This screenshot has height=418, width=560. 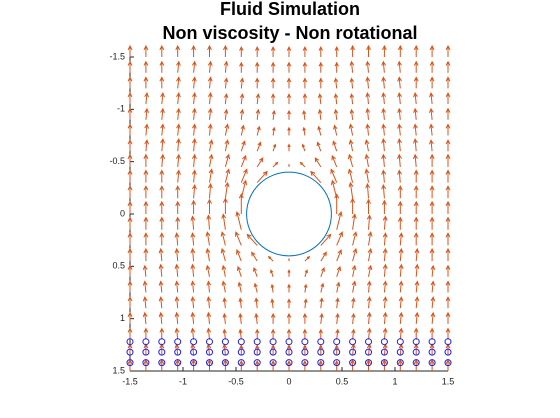 What do you see at coordinates (183, 381) in the screenshot?
I see `x-tick-label: -1` at bounding box center [183, 381].